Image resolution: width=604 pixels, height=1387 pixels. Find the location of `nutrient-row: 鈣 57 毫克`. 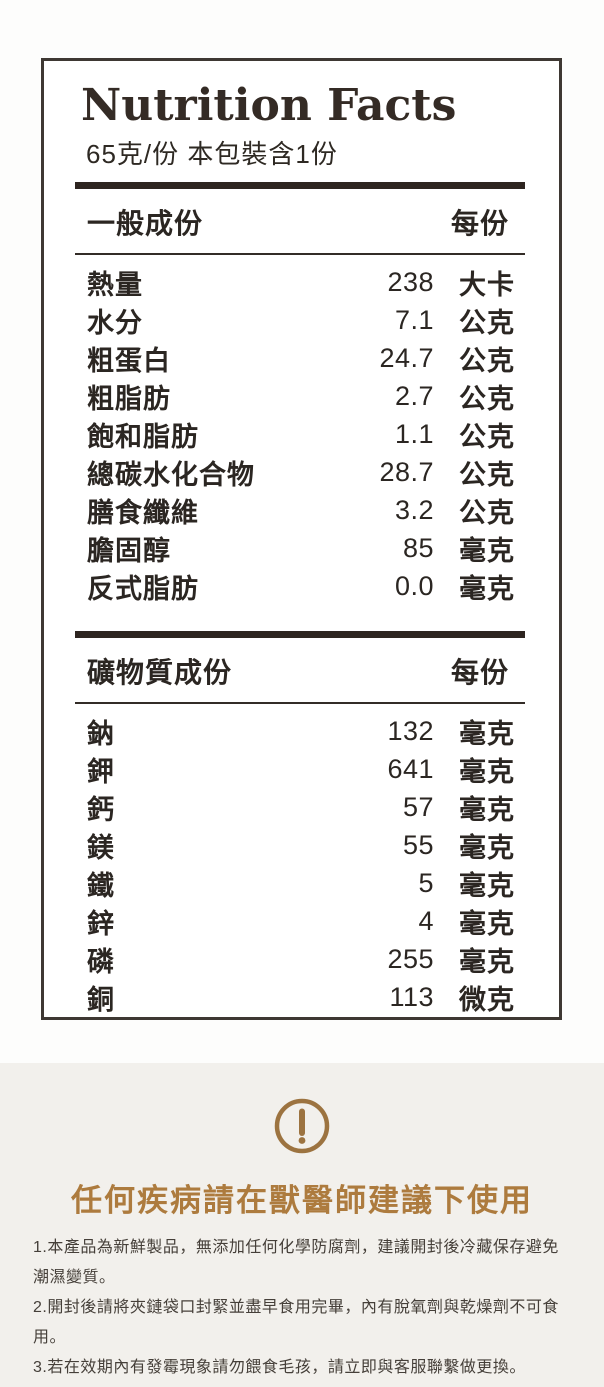

nutrient-row: 鈣 57 毫克 is located at coordinates (300, 807).